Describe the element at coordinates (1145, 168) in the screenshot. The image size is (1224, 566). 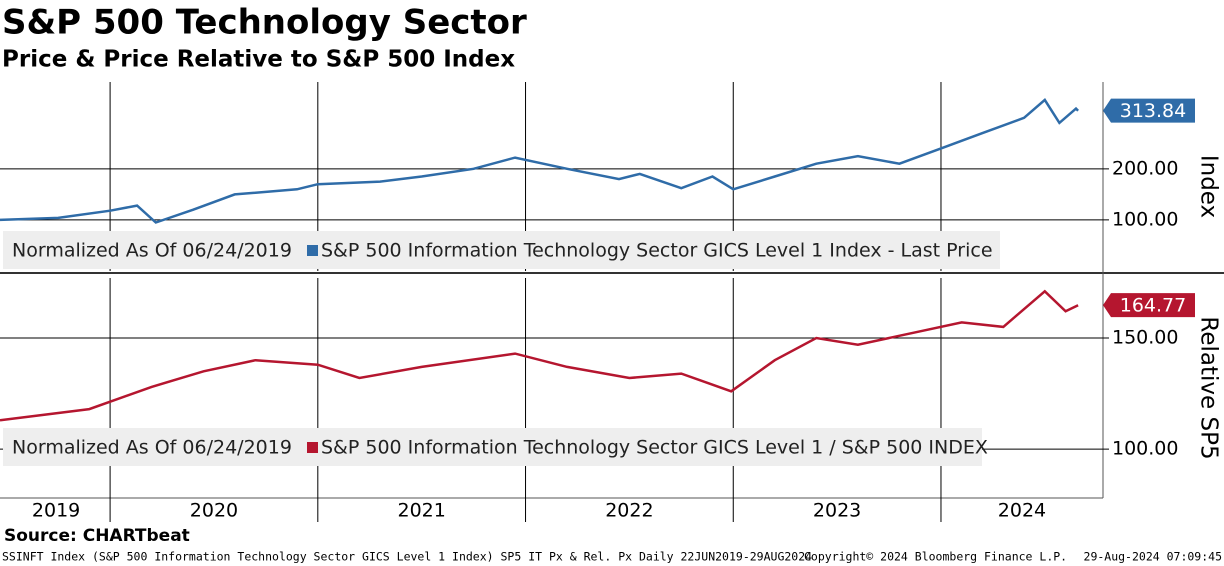
I see `y-tick-label: 200.00` at that location.